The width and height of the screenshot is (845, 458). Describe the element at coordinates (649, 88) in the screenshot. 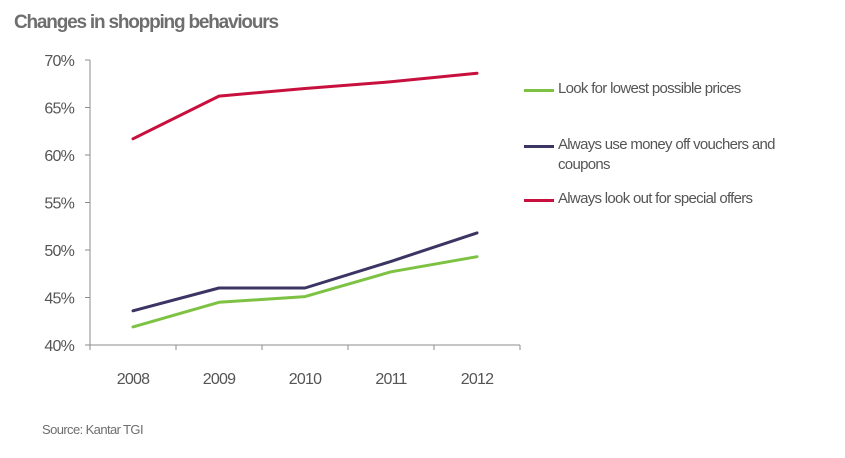

I see `legend-label: Look for lowest possible prices` at that location.